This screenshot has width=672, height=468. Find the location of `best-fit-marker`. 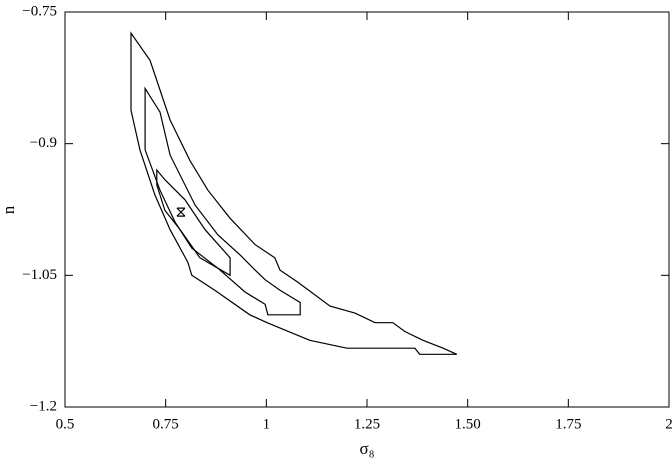

best-fit-marker is located at coordinates (181, 212).